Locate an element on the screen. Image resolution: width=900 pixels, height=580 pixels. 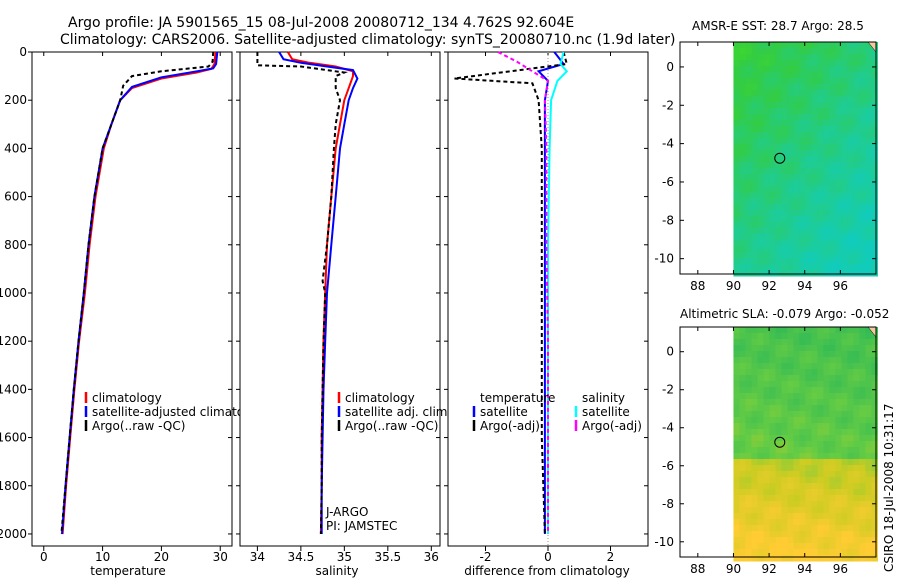
y-tick-label: 1600 is located at coordinates (13, 438).